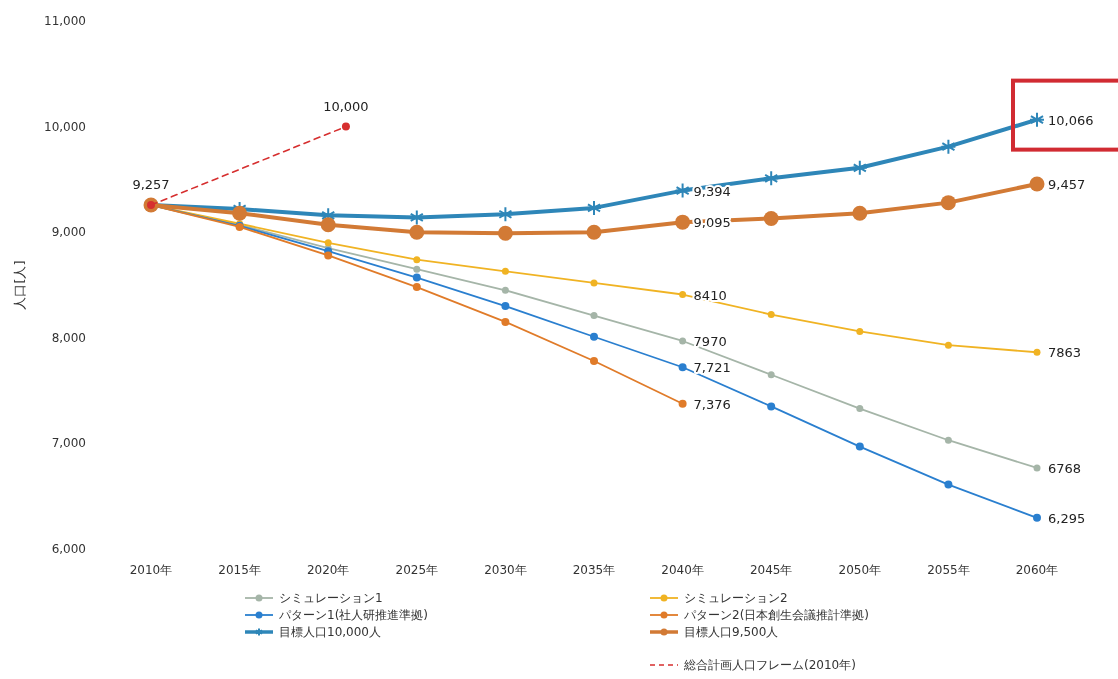 The image size is (1118, 679). Describe the element at coordinates (346, 106) in the screenshot. I see `data-label: 10,000` at that location.